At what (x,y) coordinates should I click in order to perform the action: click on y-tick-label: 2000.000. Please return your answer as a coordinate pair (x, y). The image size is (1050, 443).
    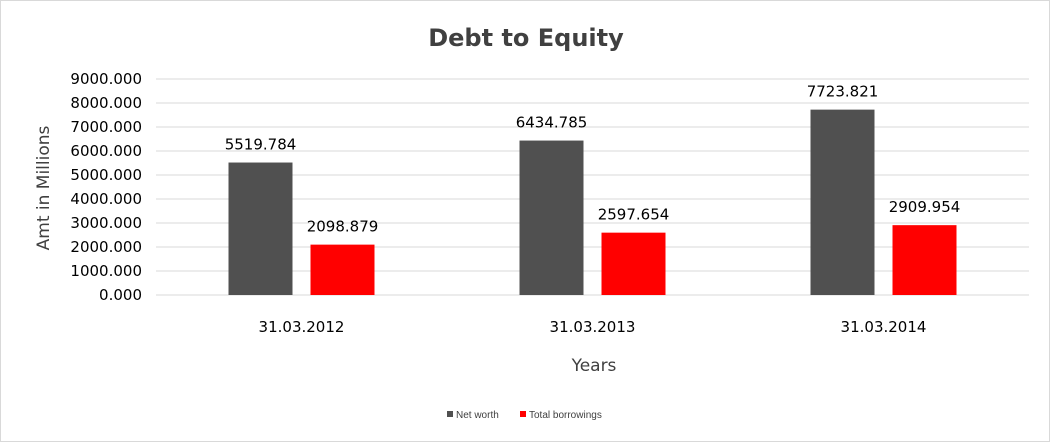
    Looking at the image, I should click on (106, 247).